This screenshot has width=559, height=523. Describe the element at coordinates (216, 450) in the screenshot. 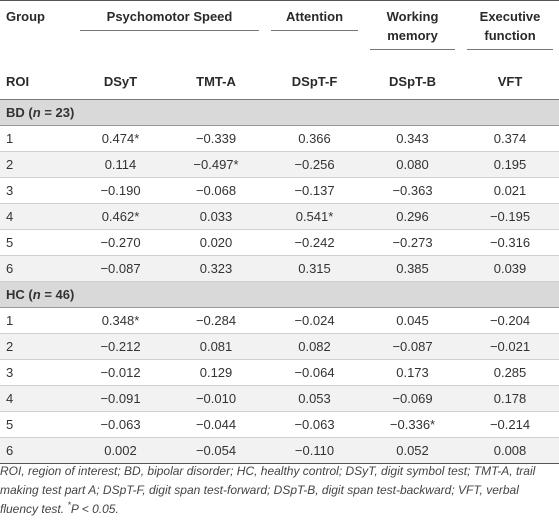

I see `value-cell: −0.054` at that location.